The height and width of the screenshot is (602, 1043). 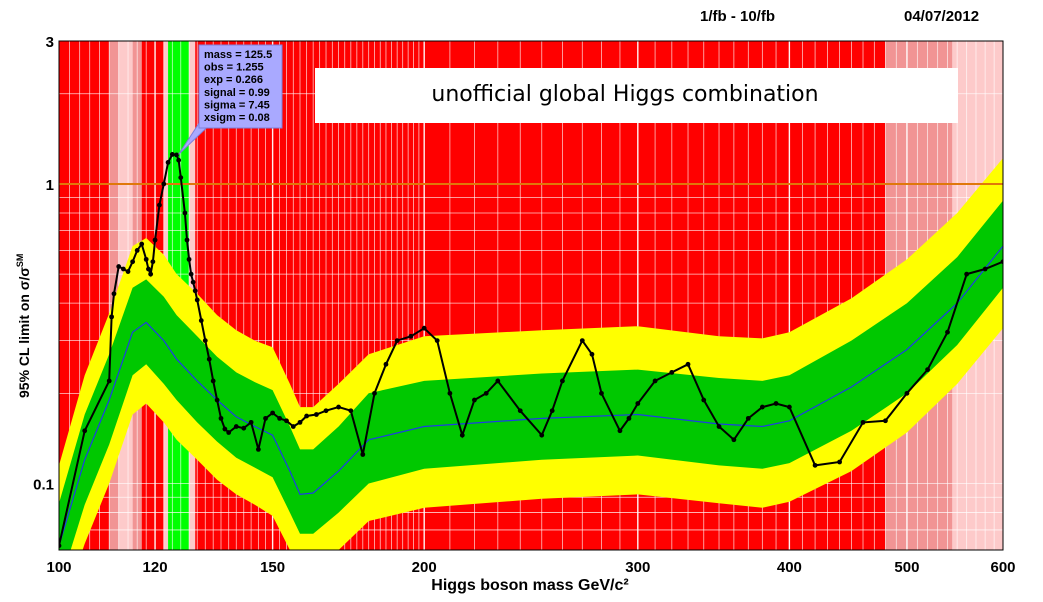 What do you see at coordinates (233, 80) in the screenshot?
I see `annotation-line: exp = 0.266` at bounding box center [233, 80].